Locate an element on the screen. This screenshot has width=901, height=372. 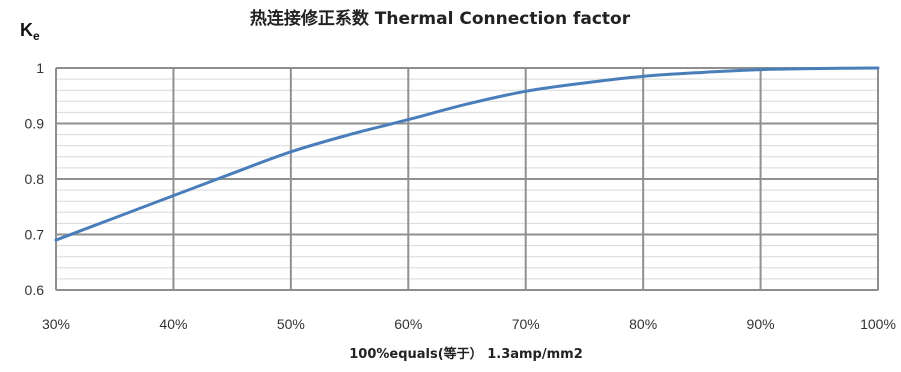
y-tick-label: 0.9 is located at coordinates (35, 124).